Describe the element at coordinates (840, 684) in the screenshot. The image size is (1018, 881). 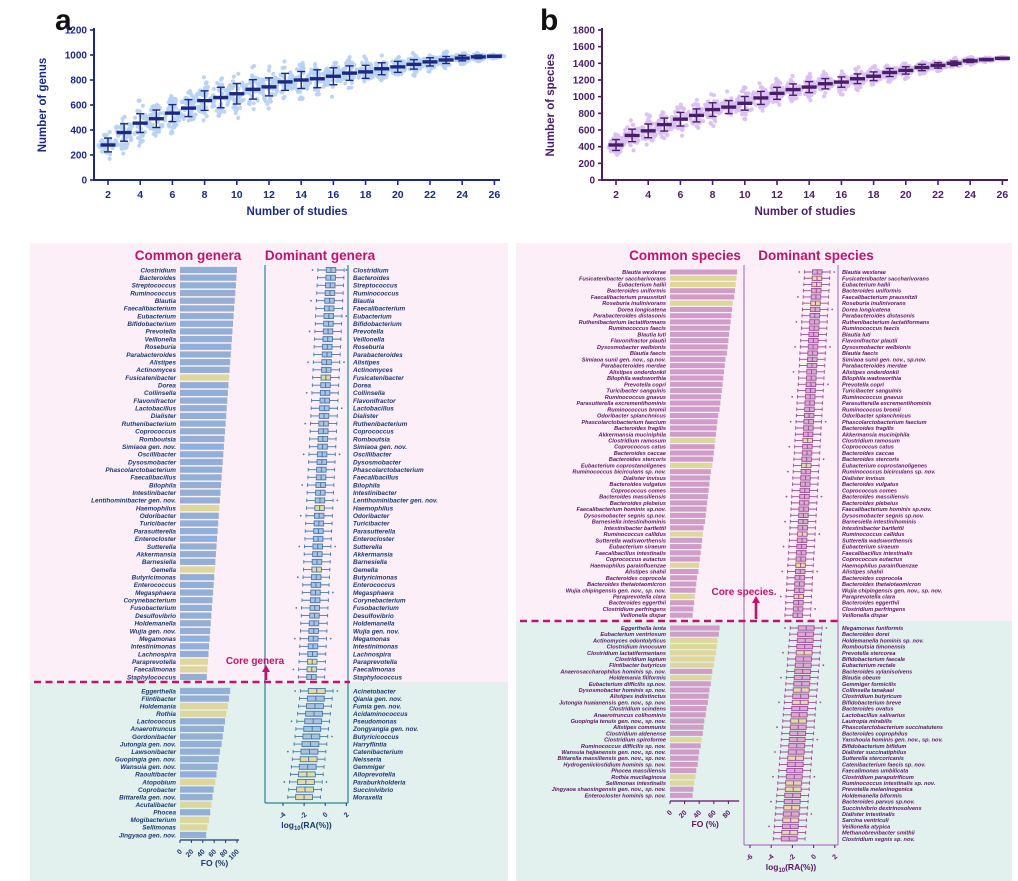
I see `taxon-row: Gemmiger formicilis` at that location.